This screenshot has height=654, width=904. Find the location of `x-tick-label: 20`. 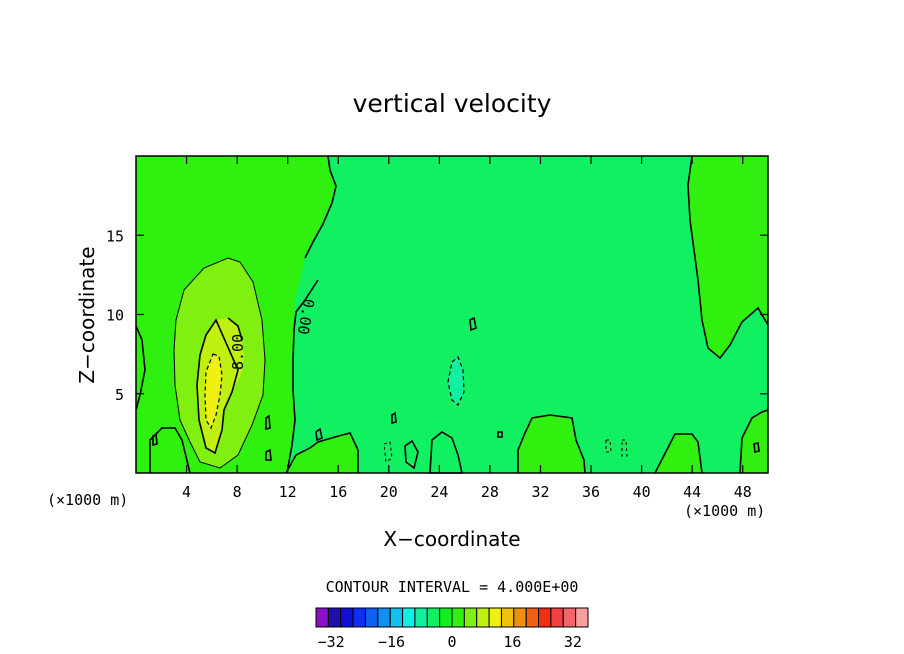

x-tick-label: 20 is located at coordinates (389, 492).